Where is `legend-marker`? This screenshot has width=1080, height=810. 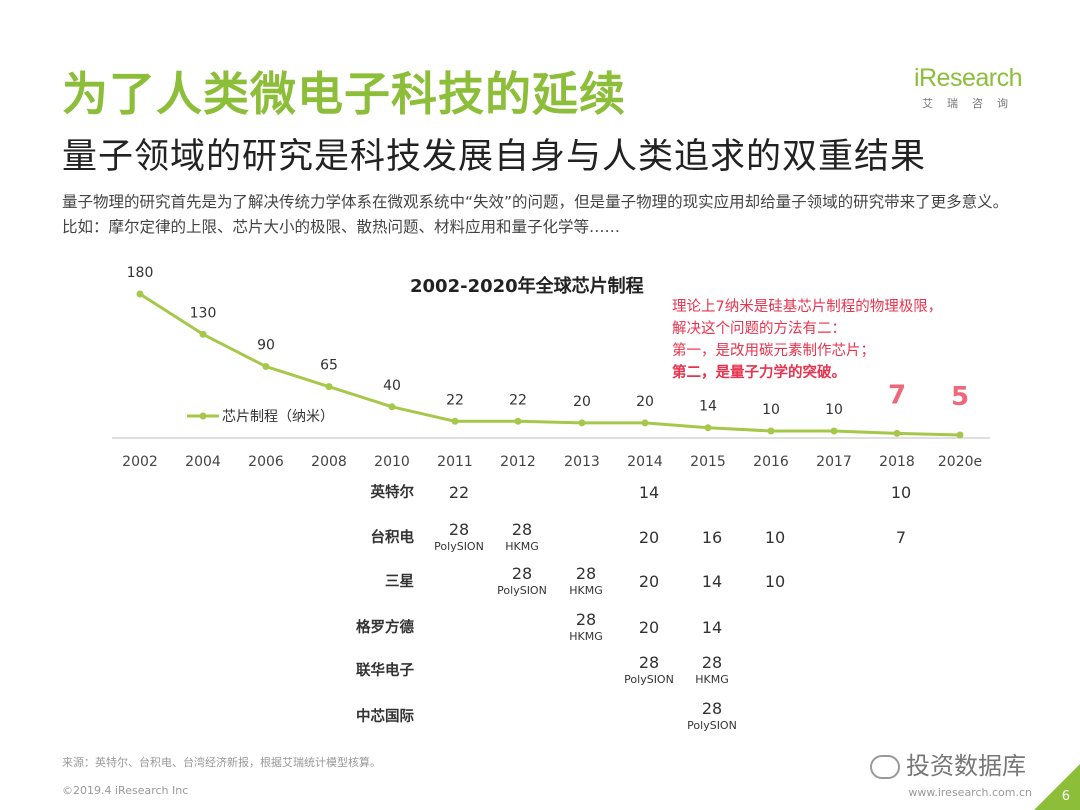 legend-marker is located at coordinates (203, 416).